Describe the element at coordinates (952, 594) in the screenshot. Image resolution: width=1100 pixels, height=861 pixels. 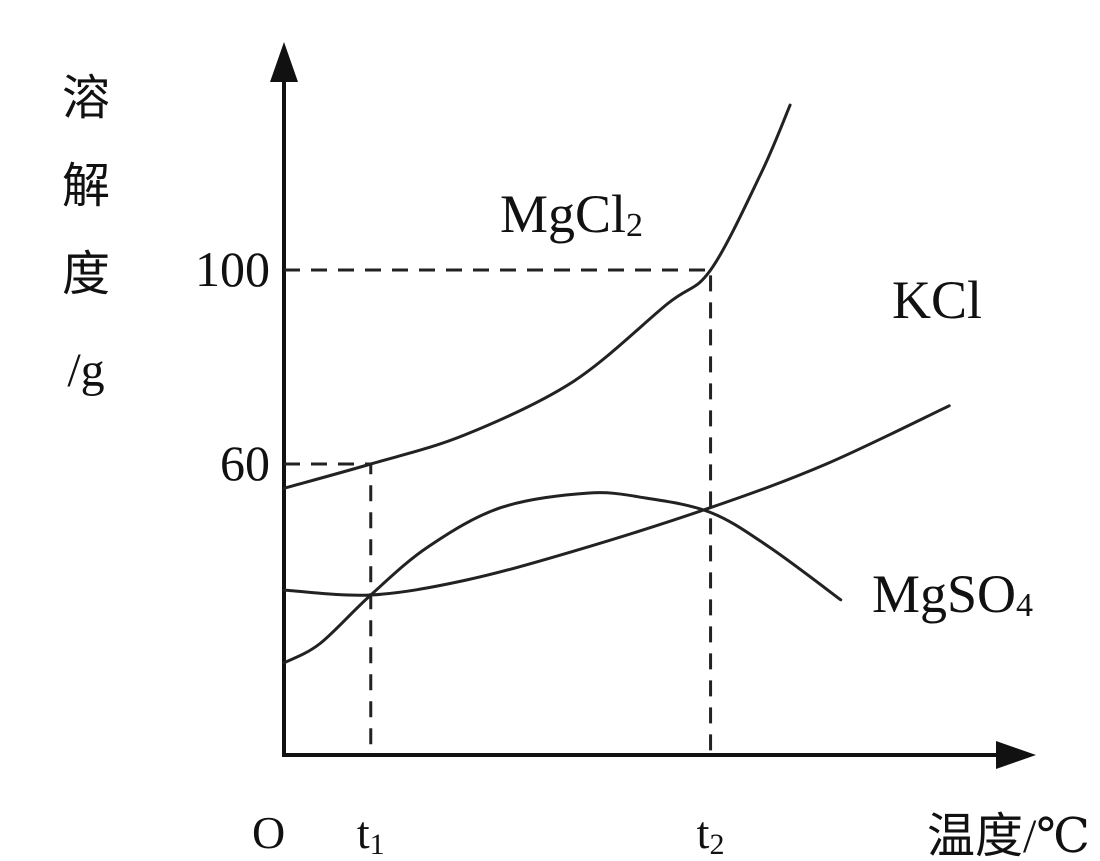
I see `series-label-mgso4: MgSO4` at that location.